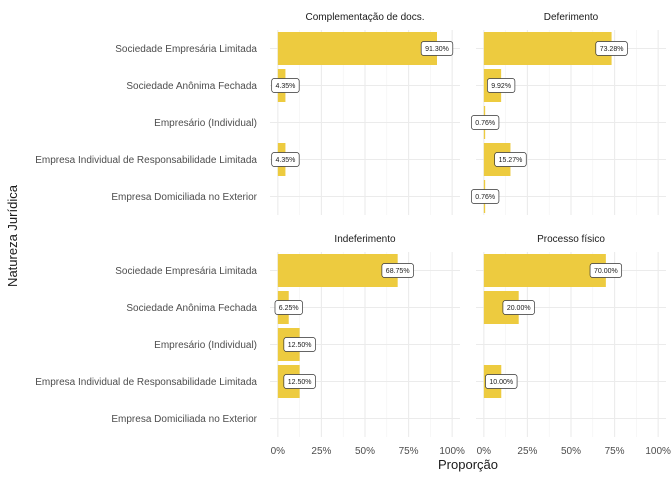 The image size is (672, 480). Describe the element at coordinates (571, 239) in the screenshot. I see `facet-title: Processo físico` at that location.